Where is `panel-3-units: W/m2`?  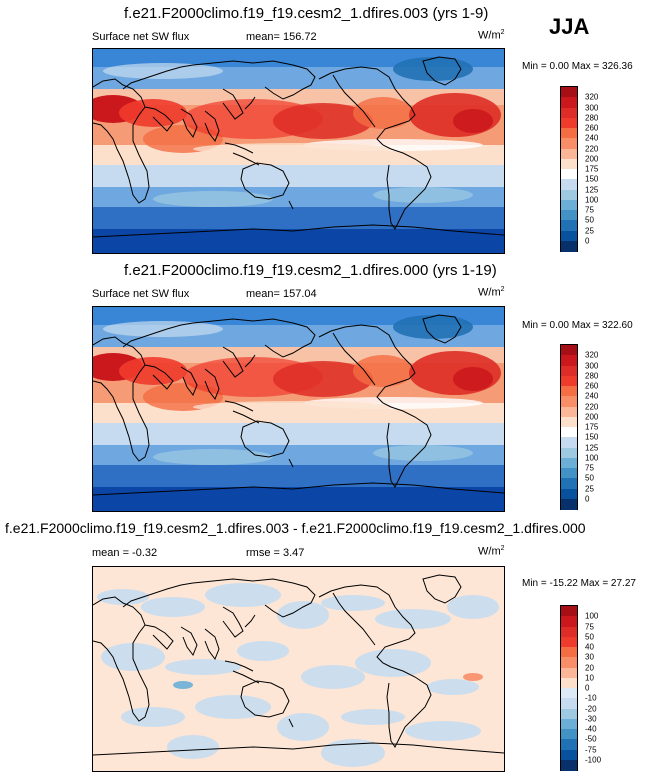
panel-3-units: W/m2 is located at coordinates (491, 551).